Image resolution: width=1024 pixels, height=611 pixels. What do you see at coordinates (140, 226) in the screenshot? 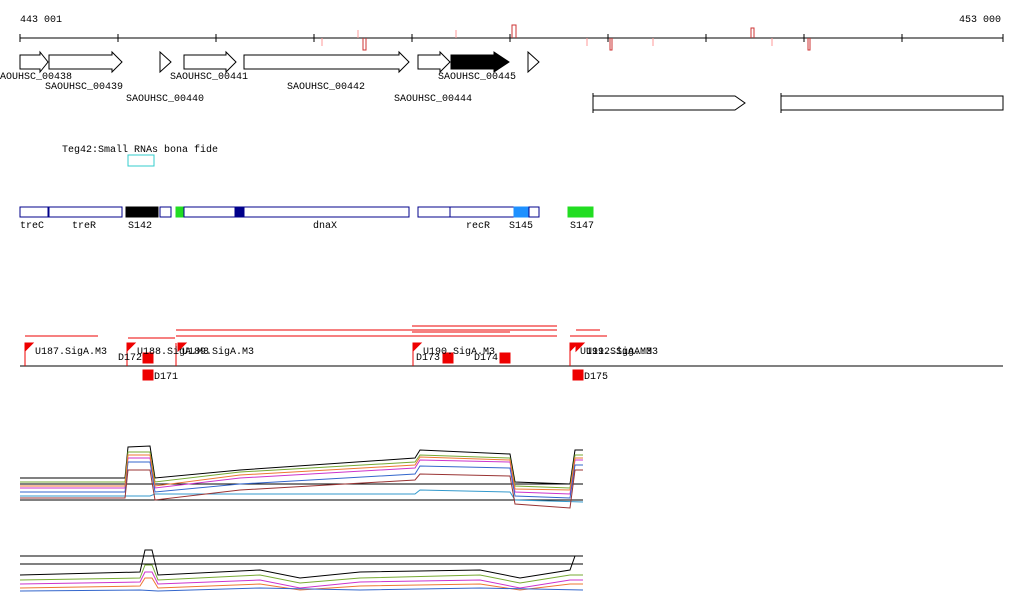
I see `feature-label: S142` at bounding box center [140, 226].